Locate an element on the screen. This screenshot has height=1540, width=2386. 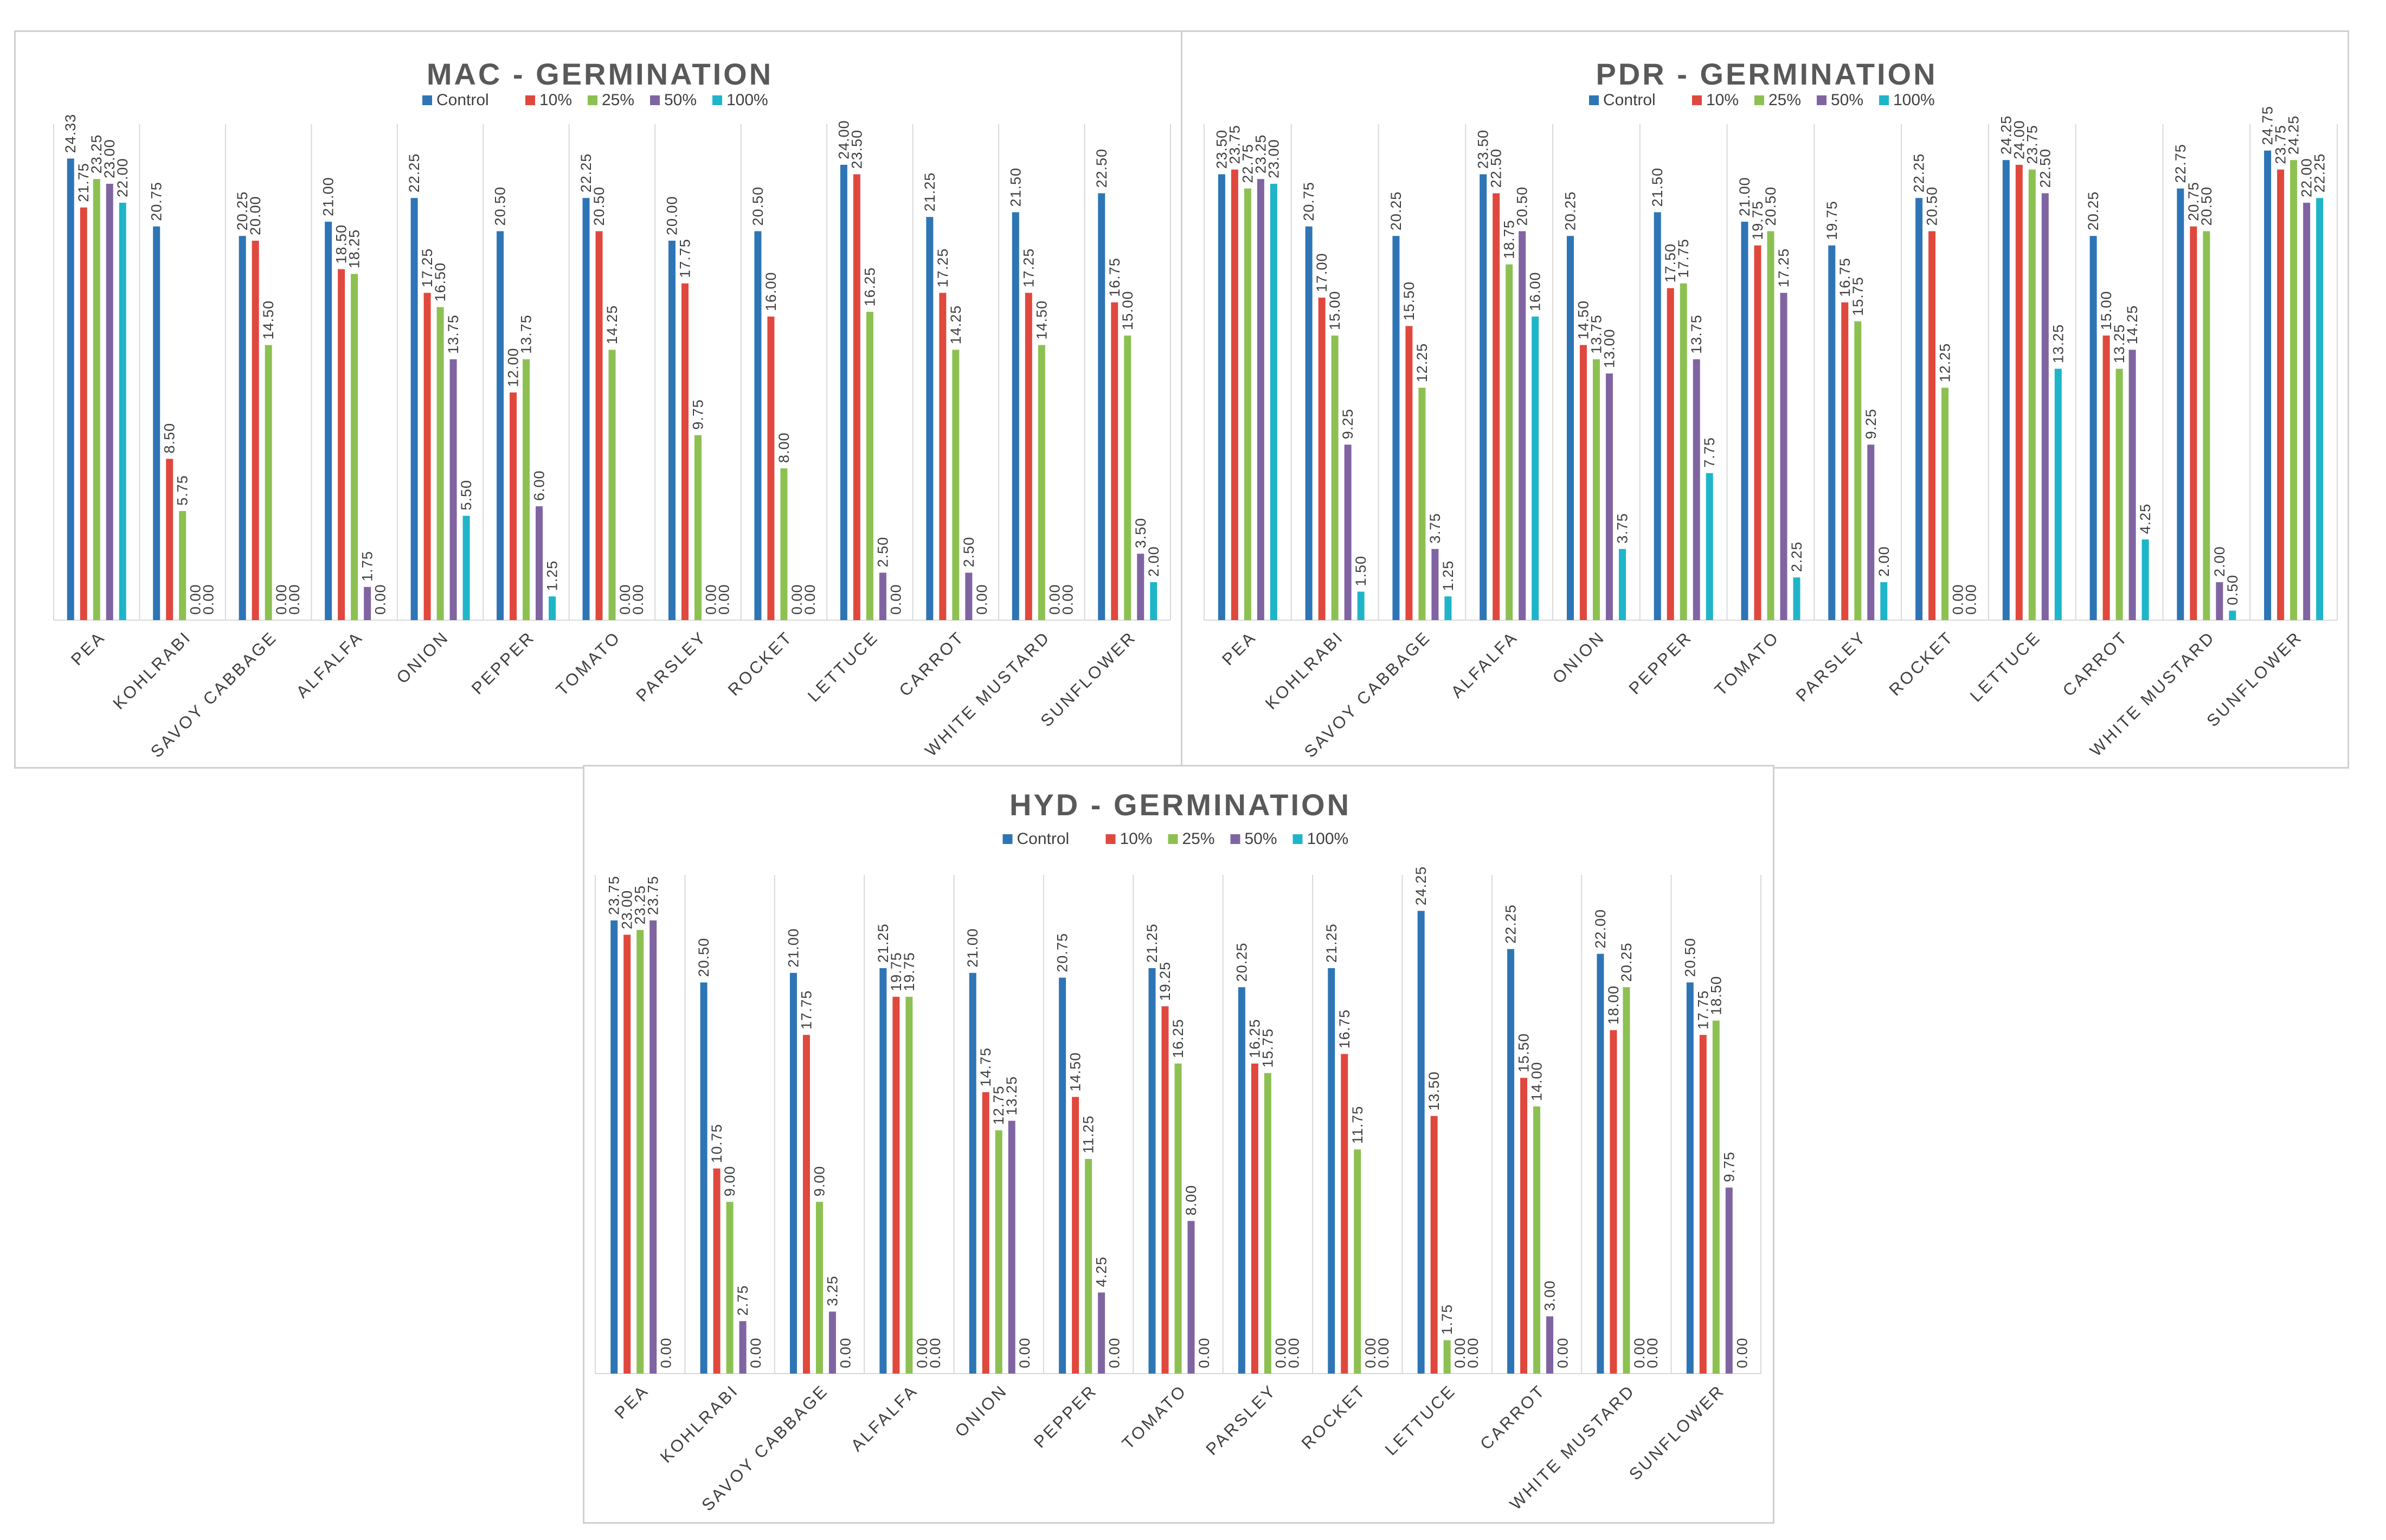
bar-hyd-onion-10pct is located at coordinates (985, 1233).